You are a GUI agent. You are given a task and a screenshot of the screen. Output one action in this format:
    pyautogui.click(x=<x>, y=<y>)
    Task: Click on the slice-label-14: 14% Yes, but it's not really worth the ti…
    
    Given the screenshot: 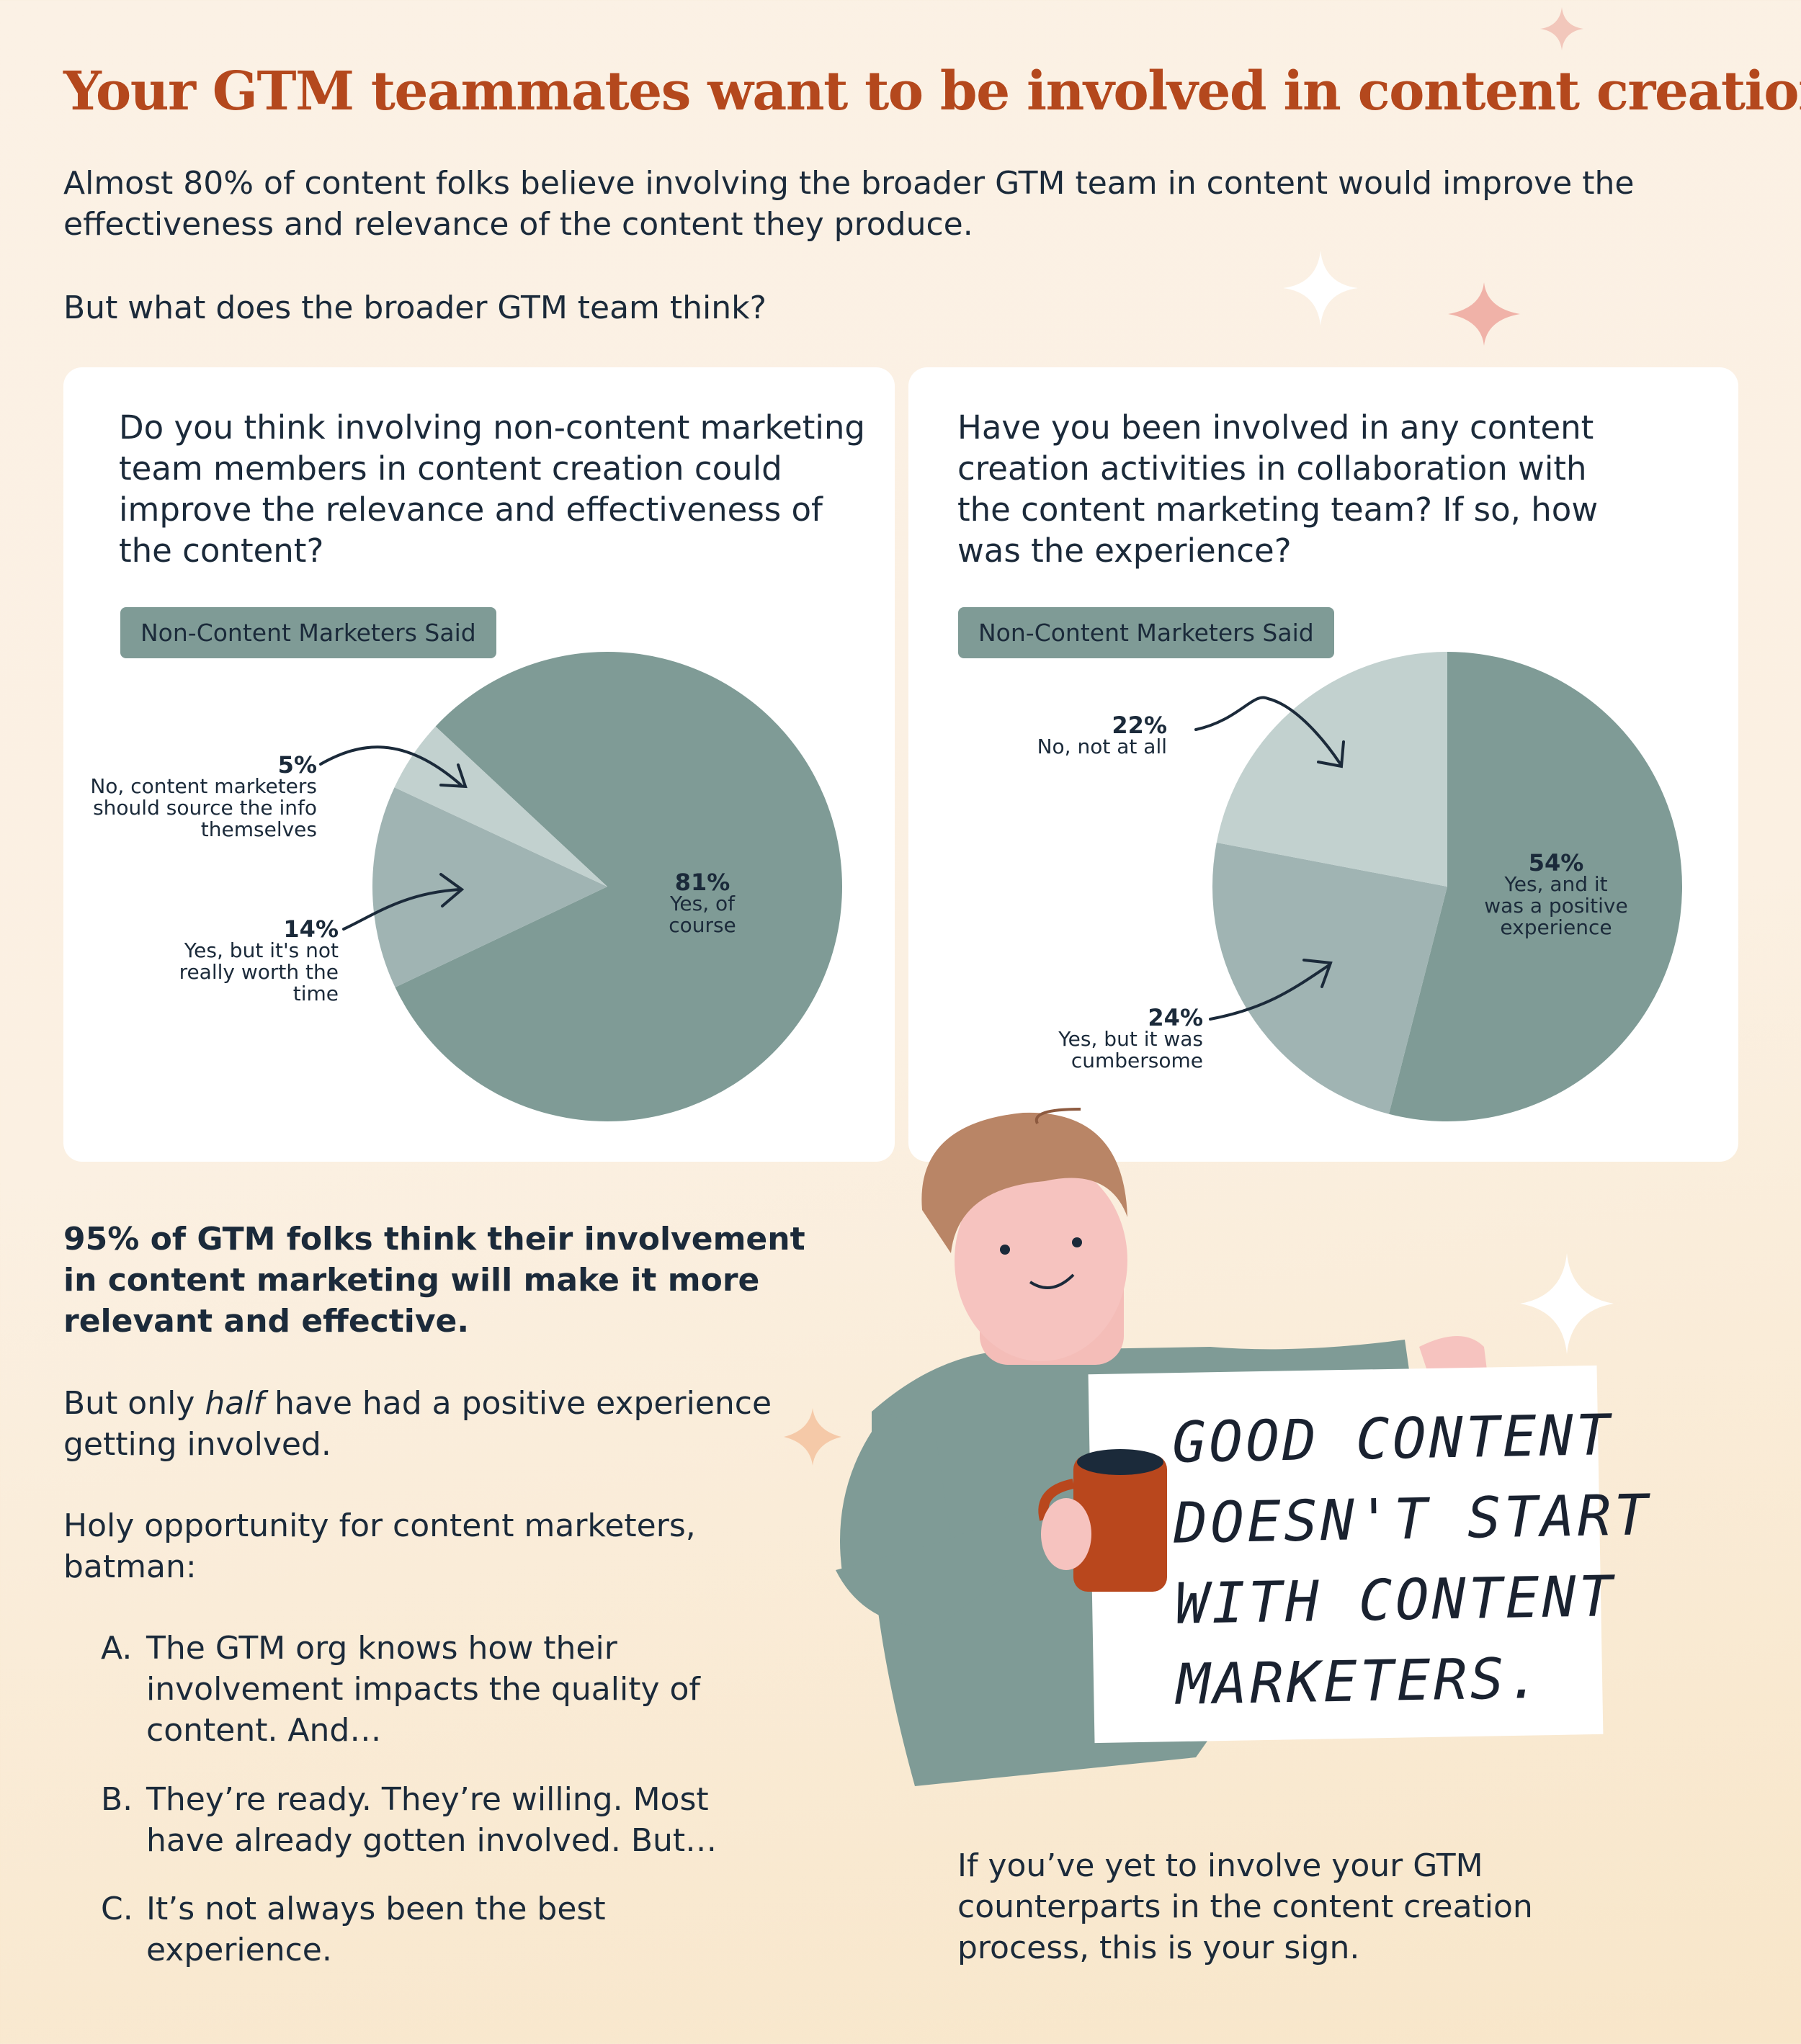 What is the action you would take?
    pyautogui.click(x=259, y=960)
    